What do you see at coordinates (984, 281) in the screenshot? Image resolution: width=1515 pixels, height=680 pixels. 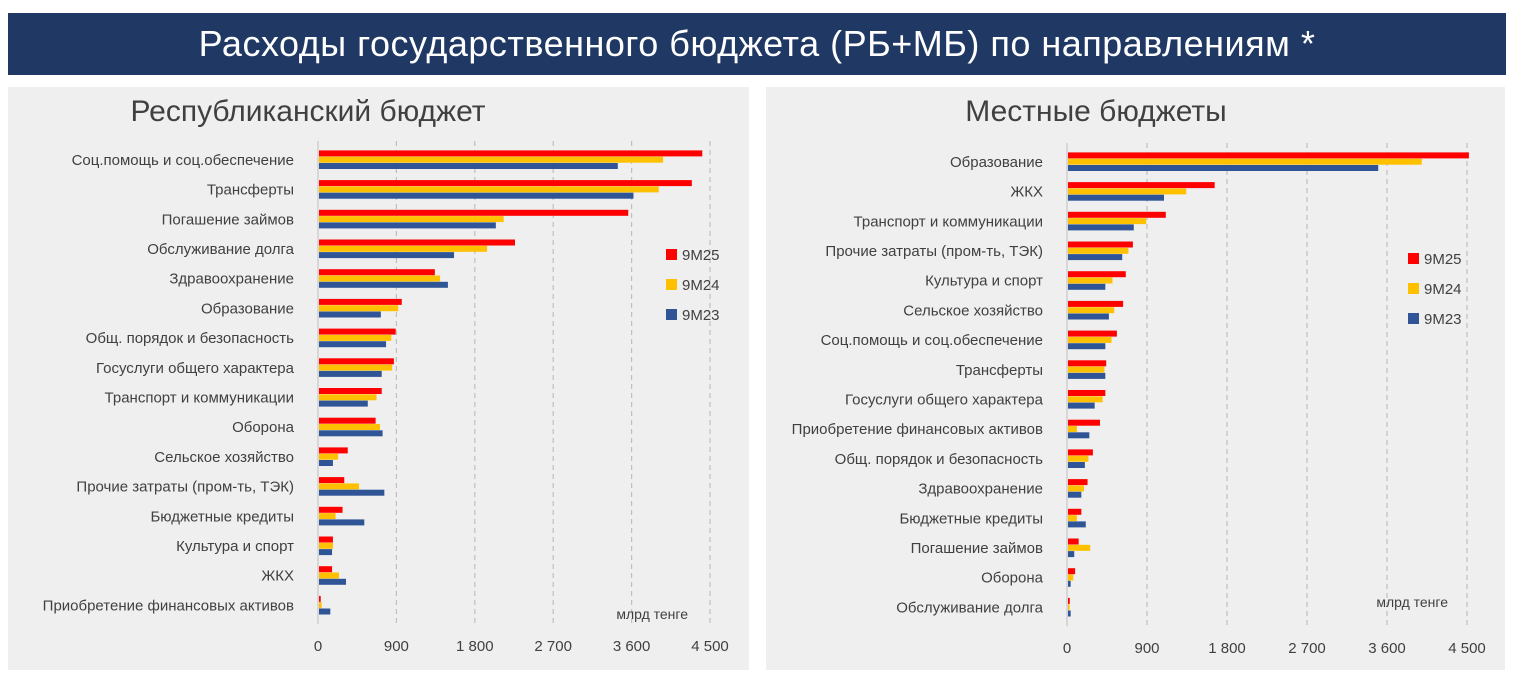 I see `category-label: Культура и спорт` at bounding box center [984, 281].